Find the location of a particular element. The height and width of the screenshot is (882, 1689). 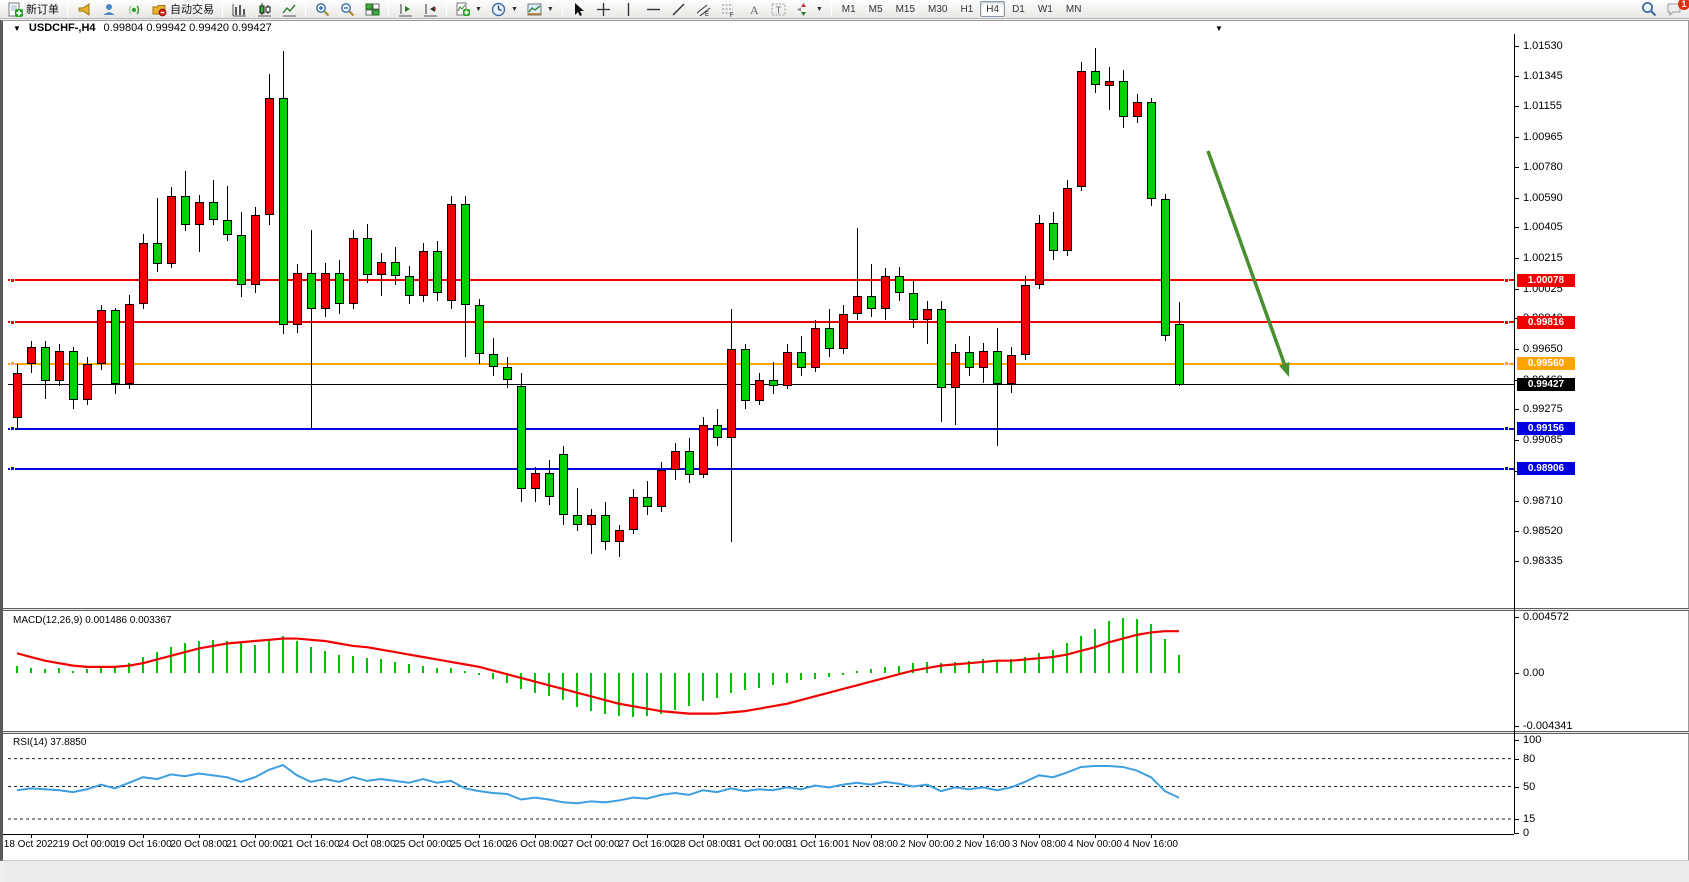

arrows-tool-caret-icon: ▼ is located at coordinates (819, 9).